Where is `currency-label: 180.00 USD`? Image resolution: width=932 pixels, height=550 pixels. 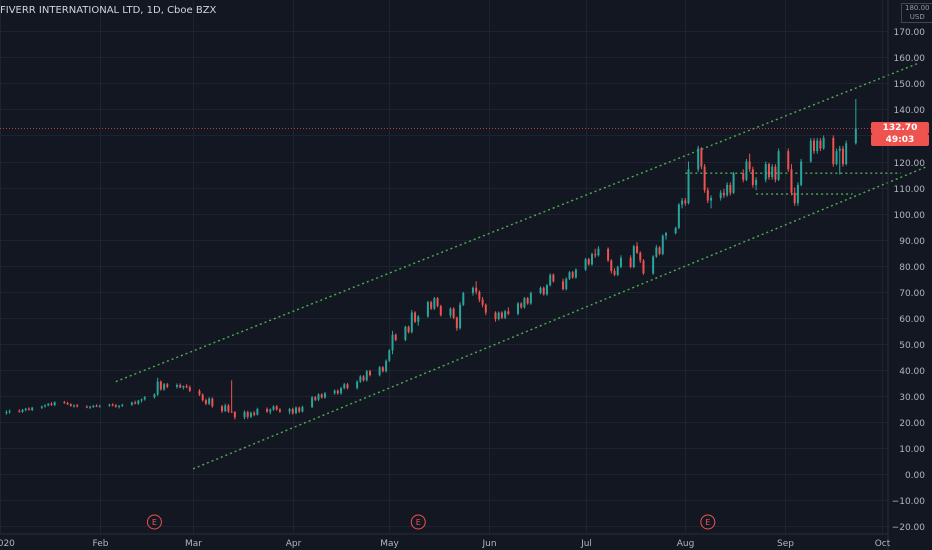 currency-label: 180.00 USD is located at coordinates (916, 13).